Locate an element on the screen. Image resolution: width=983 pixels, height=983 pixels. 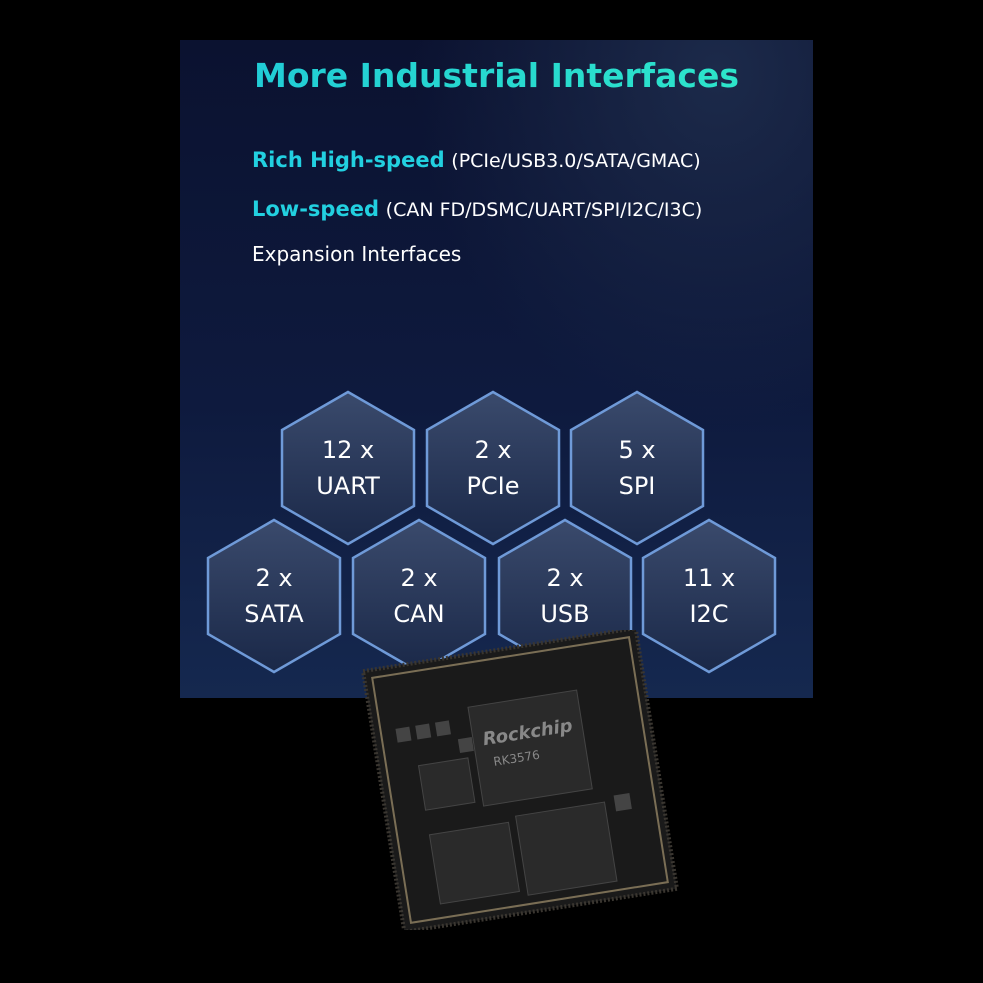
hexagon-can: 2 x CAN is located at coordinates (419, 596).